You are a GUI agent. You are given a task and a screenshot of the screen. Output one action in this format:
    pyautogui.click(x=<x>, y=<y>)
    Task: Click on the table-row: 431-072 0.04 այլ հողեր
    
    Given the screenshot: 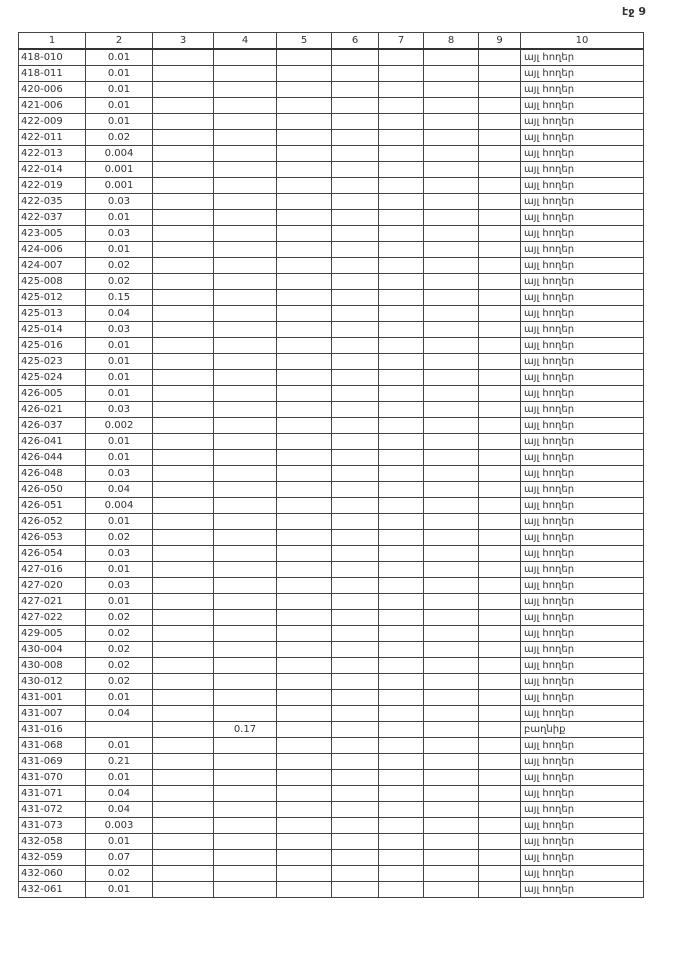 What is the action you would take?
    pyautogui.click(x=331, y=809)
    